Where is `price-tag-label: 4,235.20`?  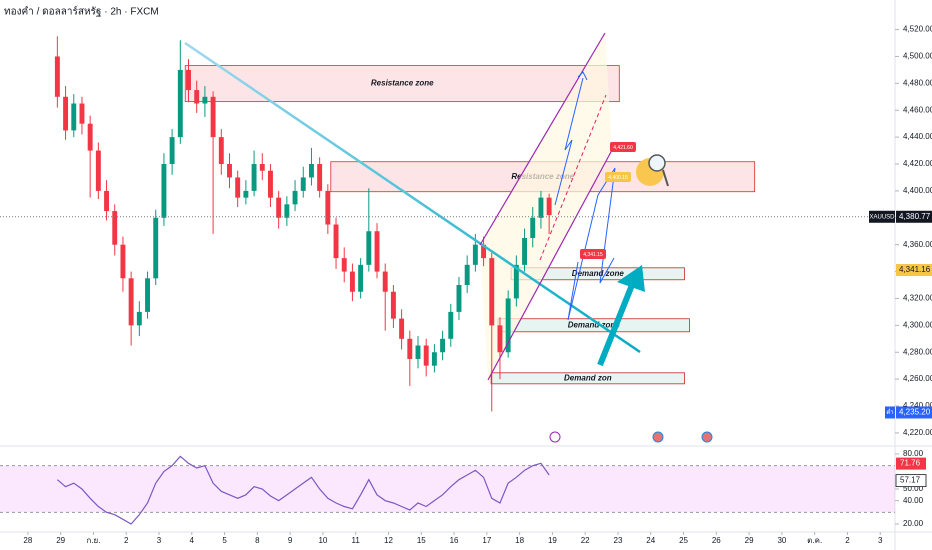
price-tag-label: 4,235.20 is located at coordinates (915, 412).